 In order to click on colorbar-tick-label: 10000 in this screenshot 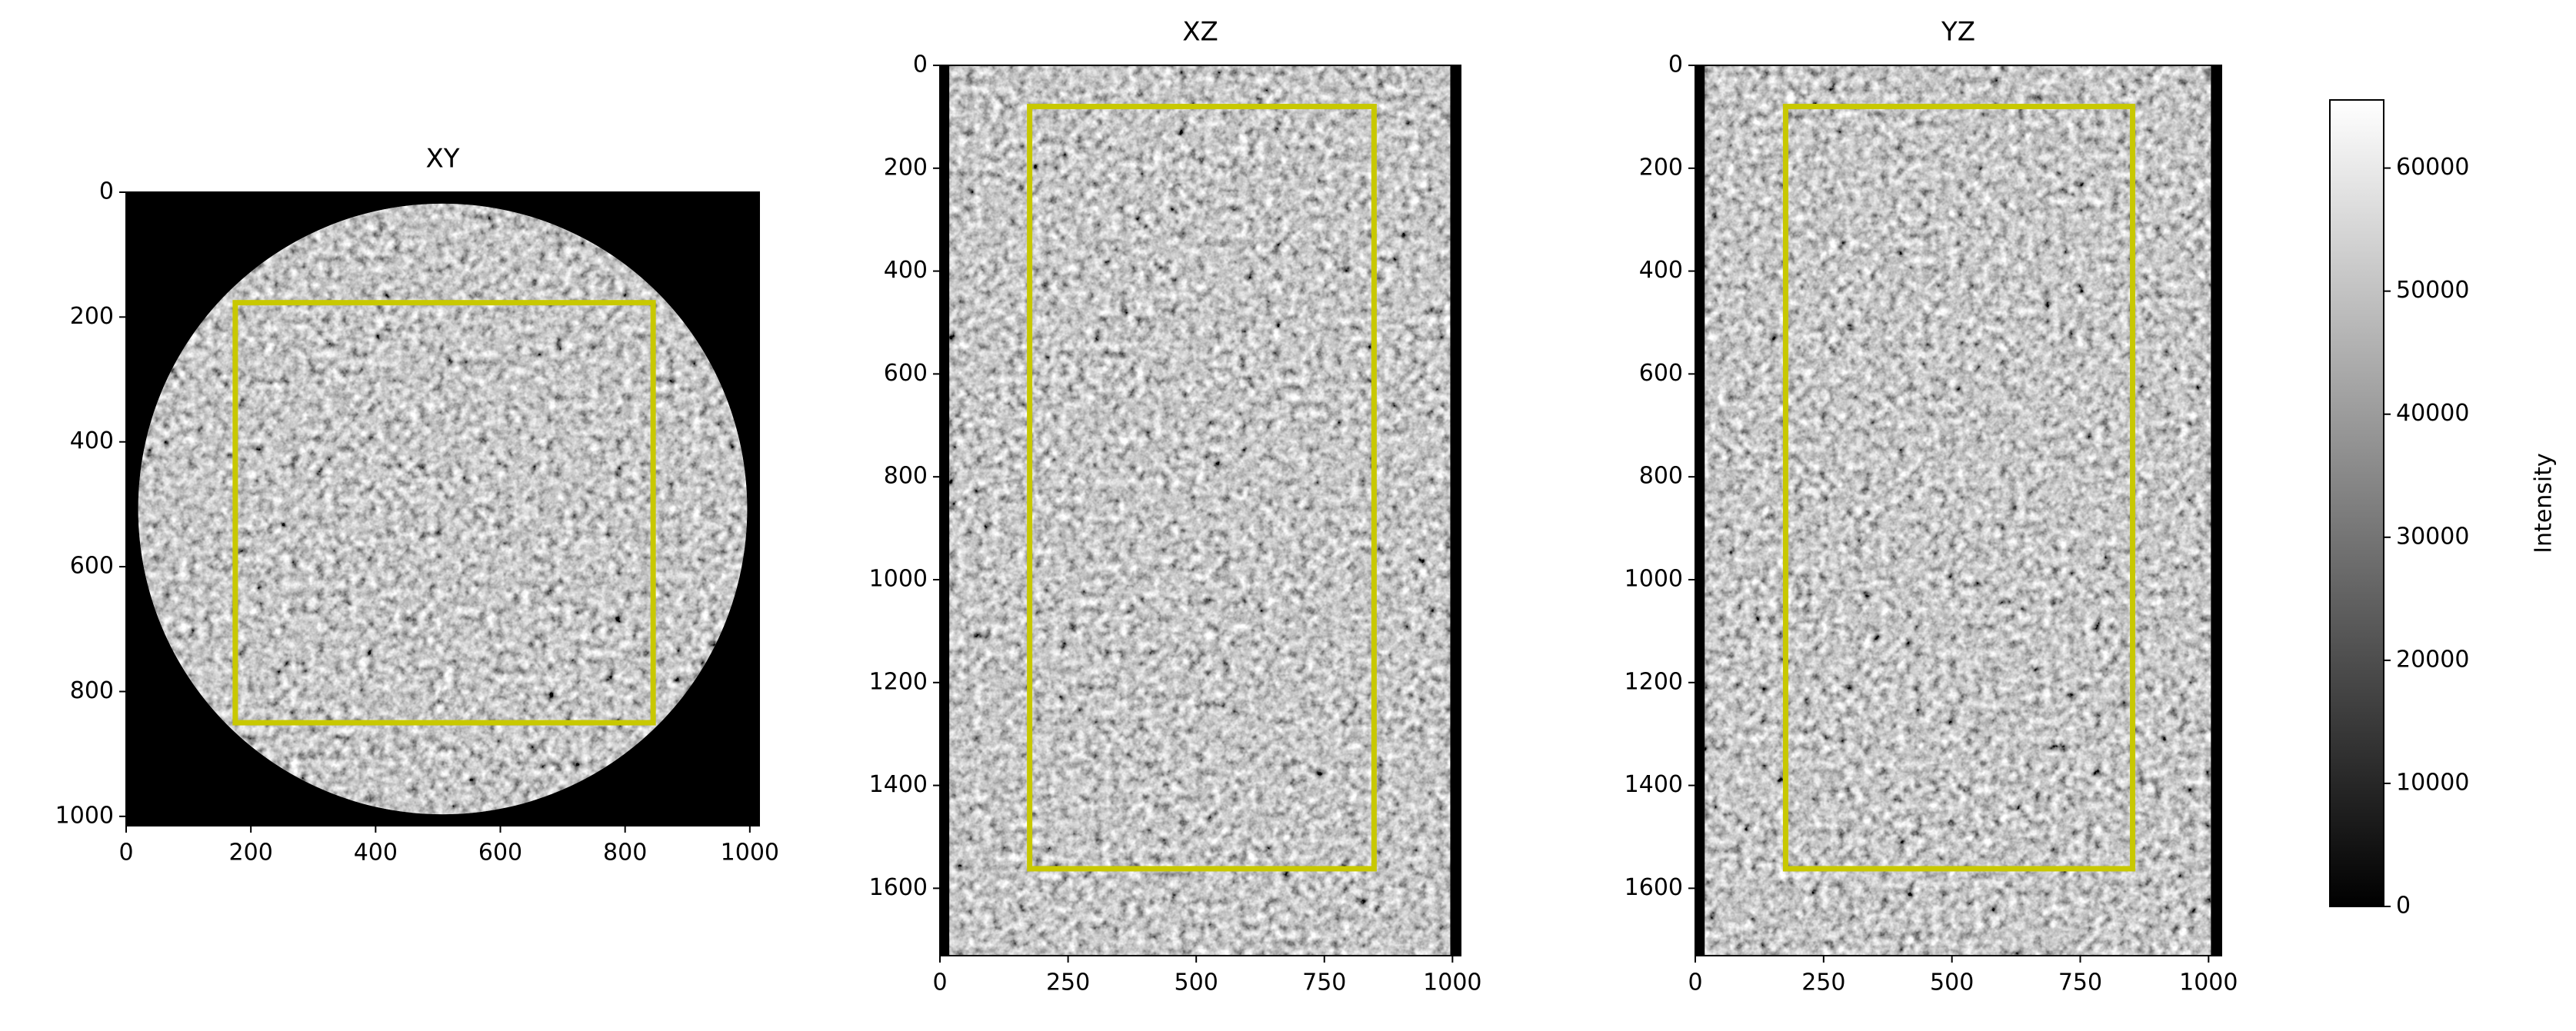, I will do `click(2432, 782)`.